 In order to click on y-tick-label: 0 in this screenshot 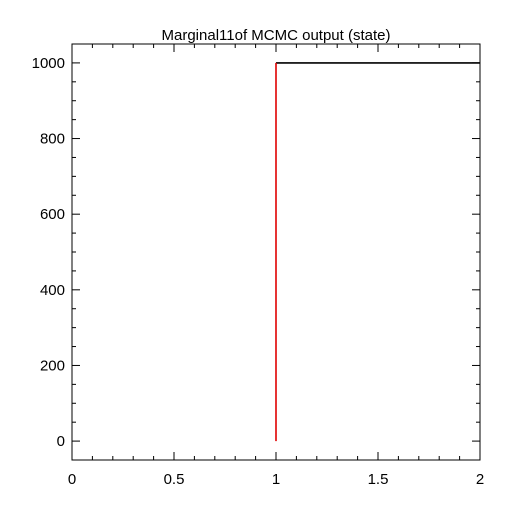, I will do `click(61, 441)`.